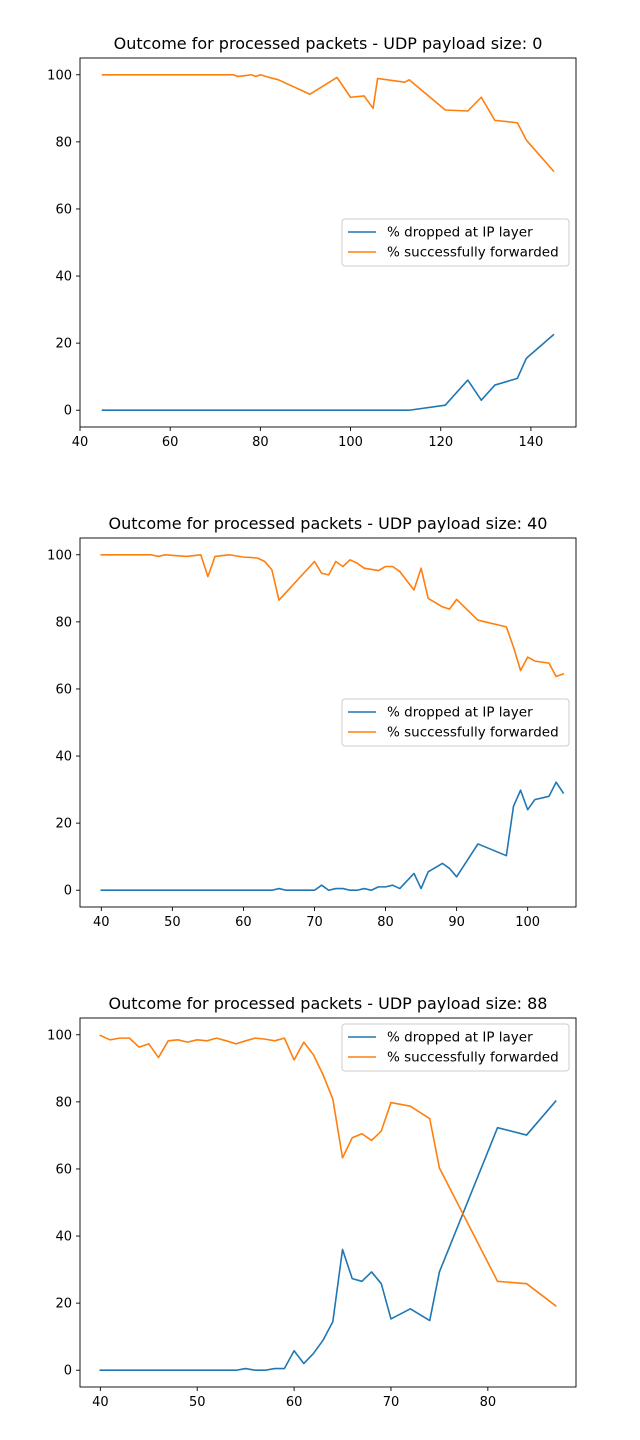  Describe the element at coordinates (456, 922) in the screenshot. I see `x-tick-label: 90` at that location.